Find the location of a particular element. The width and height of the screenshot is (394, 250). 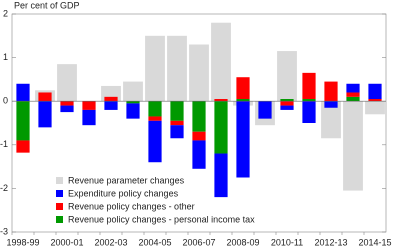

legend-label: Revenue policy changes - other is located at coordinates (131, 206).